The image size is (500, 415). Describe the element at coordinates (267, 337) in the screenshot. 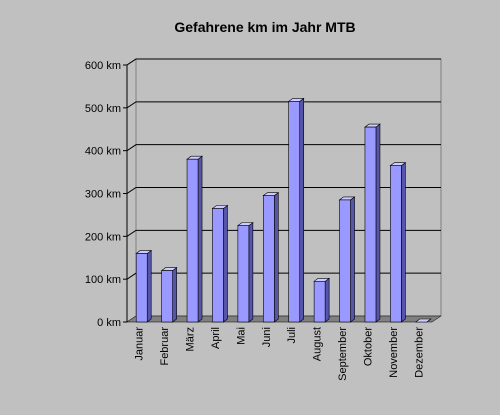

I see `x-tick-label: Juni` at that location.